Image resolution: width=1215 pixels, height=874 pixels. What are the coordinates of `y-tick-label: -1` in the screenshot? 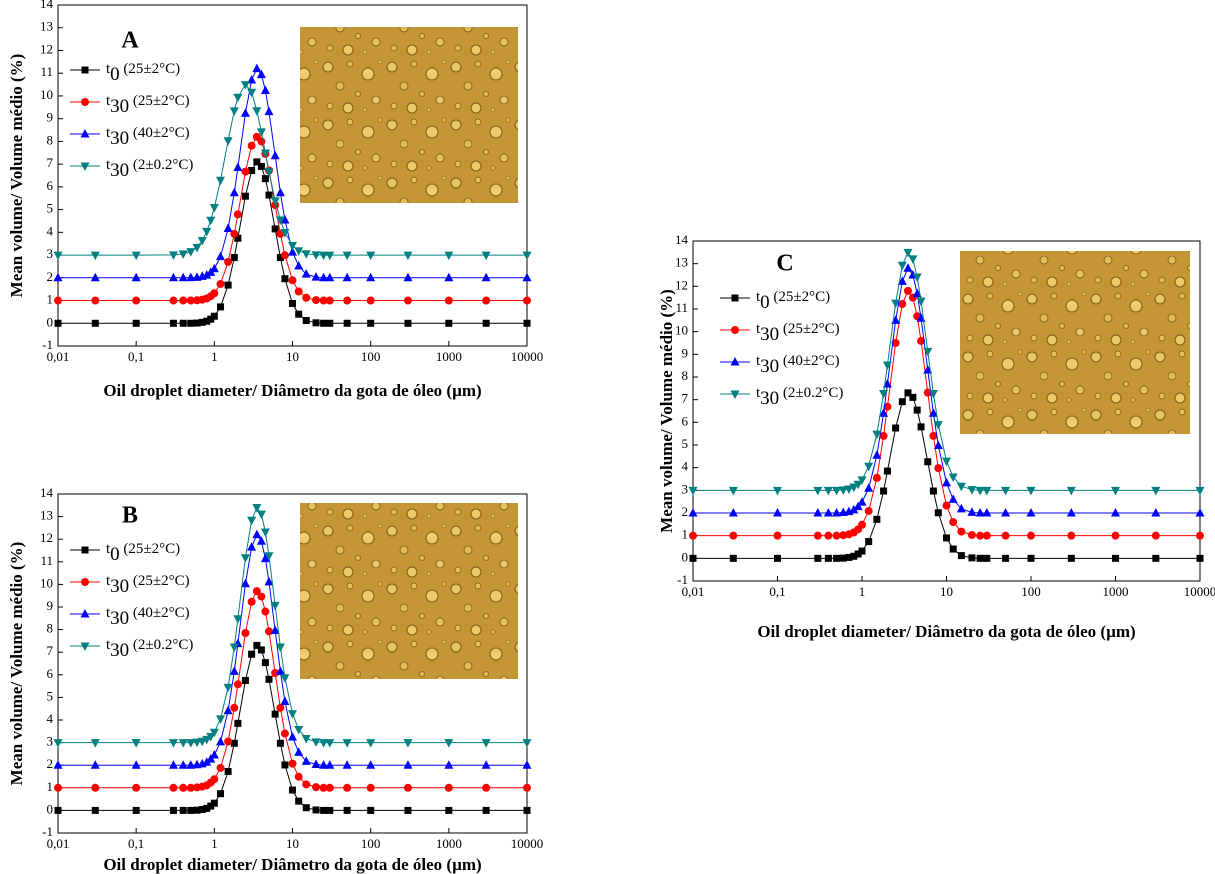 It's located at (47, 344).